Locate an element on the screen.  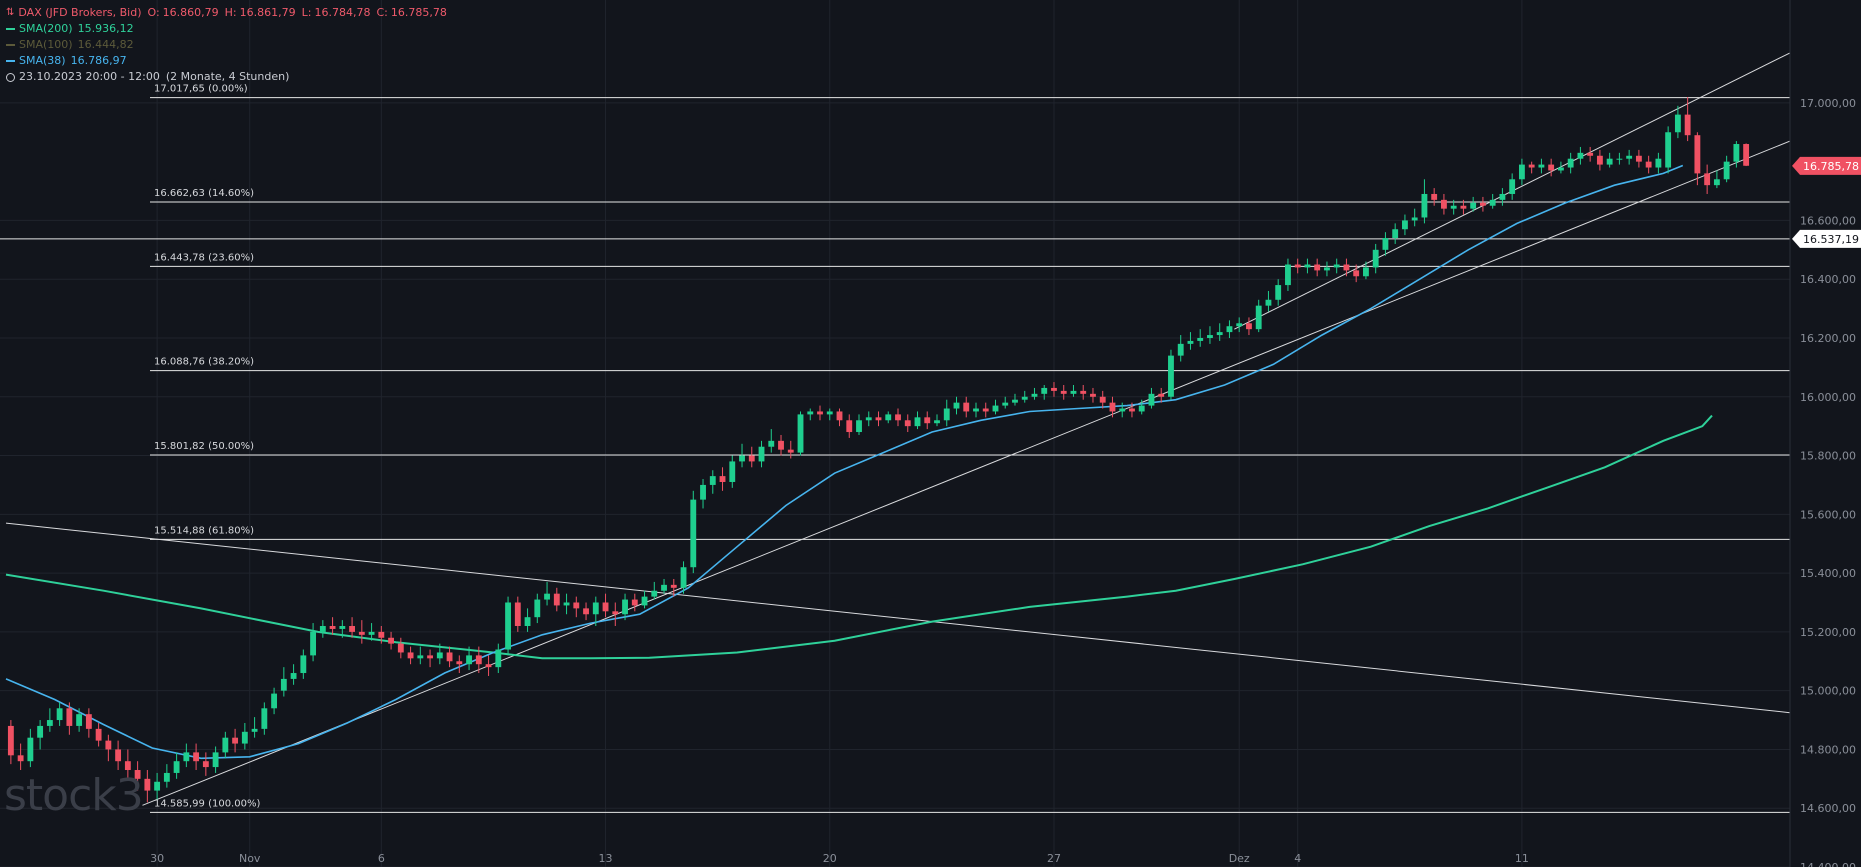
x-tick-label: 30 is located at coordinates (157, 858).